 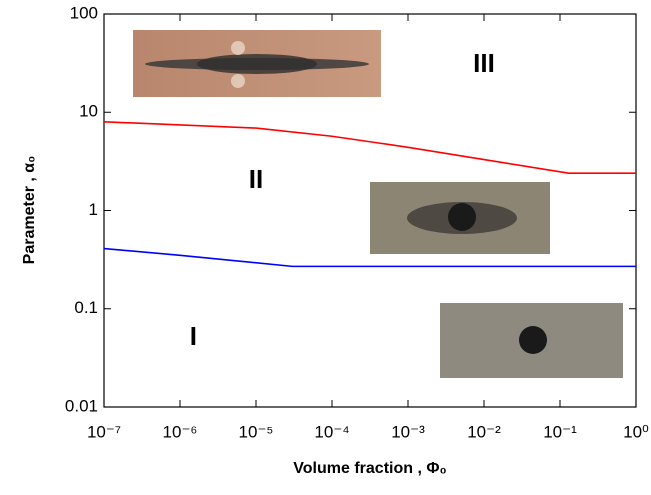 I want to click on x-tick-label: 10⁻⁴, so click(x=331, y=431).